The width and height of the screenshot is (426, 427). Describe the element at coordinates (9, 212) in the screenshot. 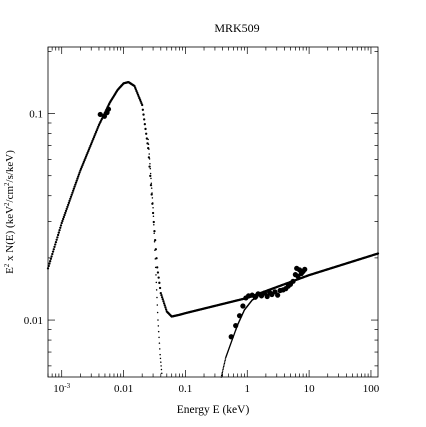

I see `y-axis-label: E2 x N(E) (keV2/cm2/s/keV)` at that location.